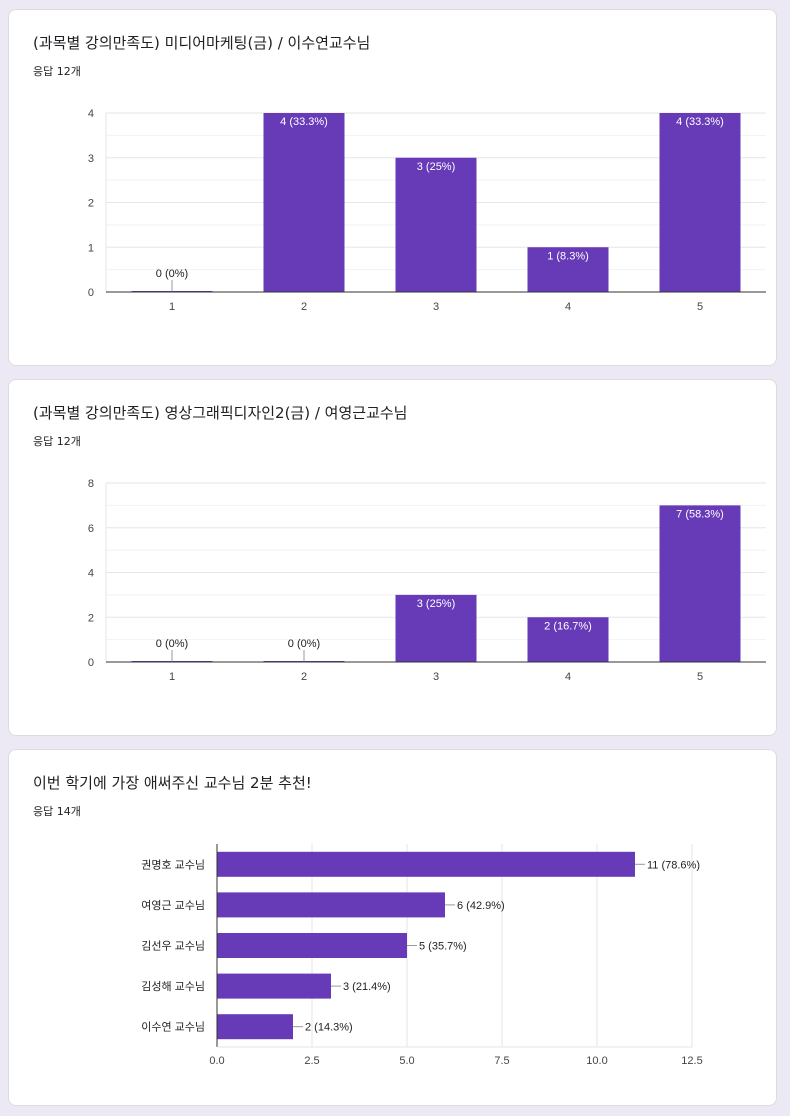 The width and height of the screenshot is (790, 1116). What do you see at coordinates (673, 865) in the screenshot?
I see `data-label: 11 (78.6%)` at bounding box center [673, 865].